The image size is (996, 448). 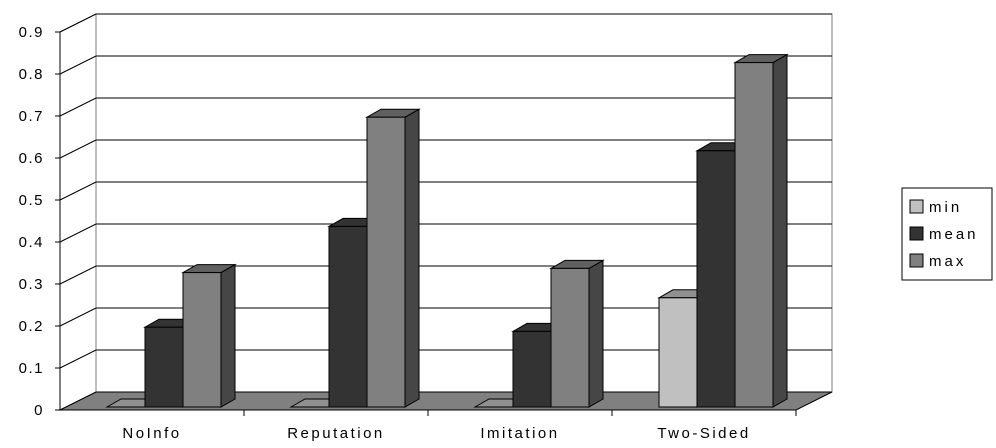 What do you see at coordinates (39, 410) in the screenshot?
I see `y-tick-label: 0` at bounding box center [39, 410].